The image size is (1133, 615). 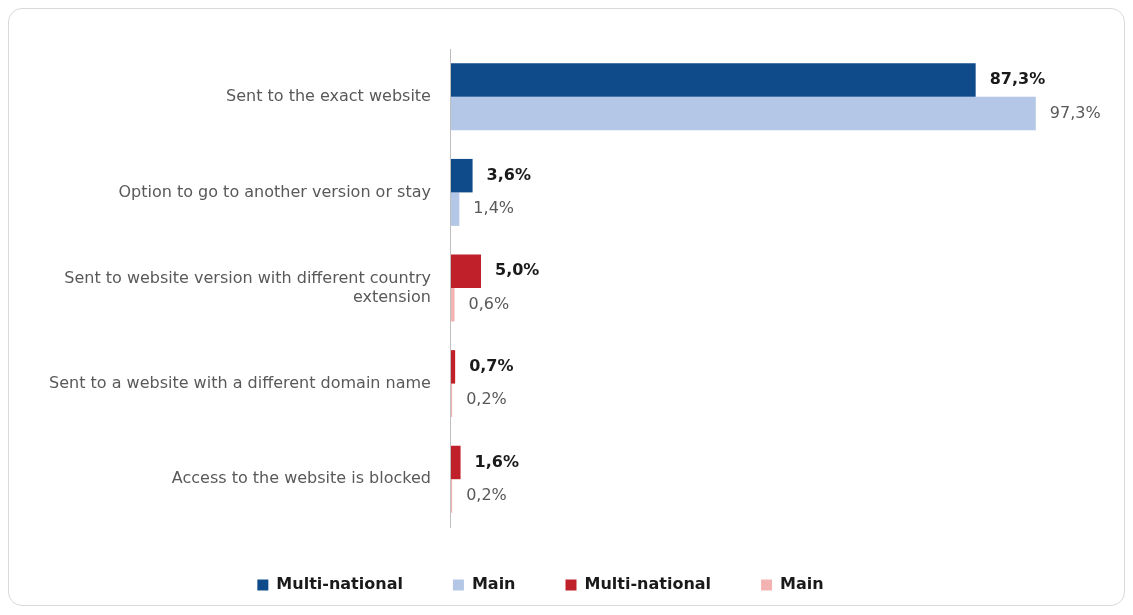 What do you see at coordinates (517, 270) in the screenshot?
I see `data-label: 5,0%` at bounding box center [517, 270].